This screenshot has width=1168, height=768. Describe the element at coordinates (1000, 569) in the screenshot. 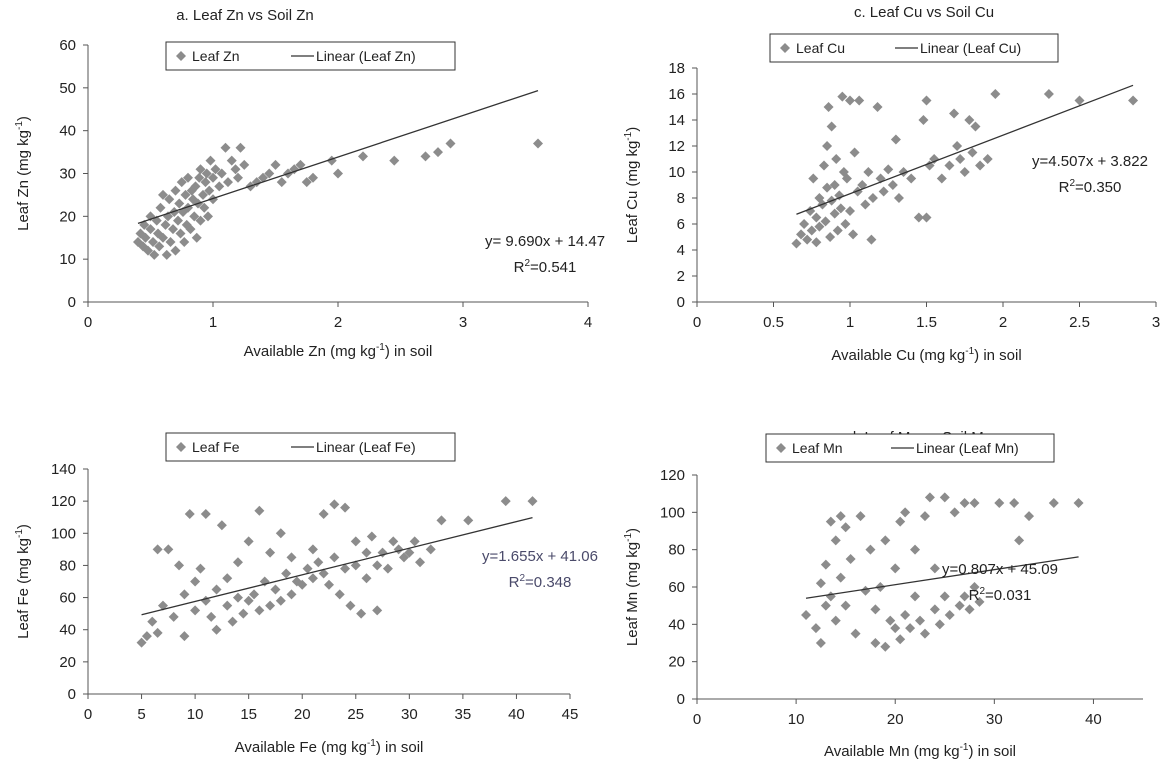

I see `trend-equation: y=0.807x + 45.09` at that location.